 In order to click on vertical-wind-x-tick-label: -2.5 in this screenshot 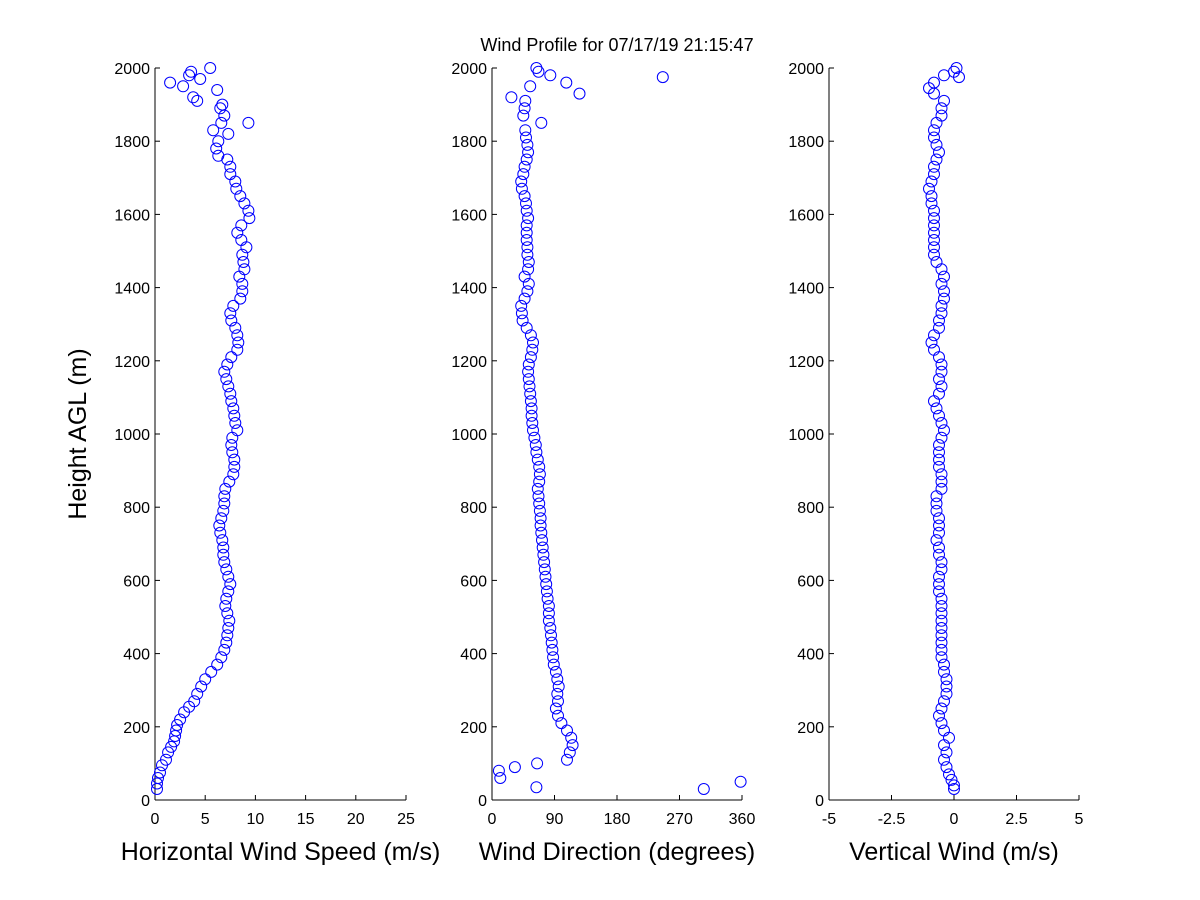, I will do `click(892, 819)`.